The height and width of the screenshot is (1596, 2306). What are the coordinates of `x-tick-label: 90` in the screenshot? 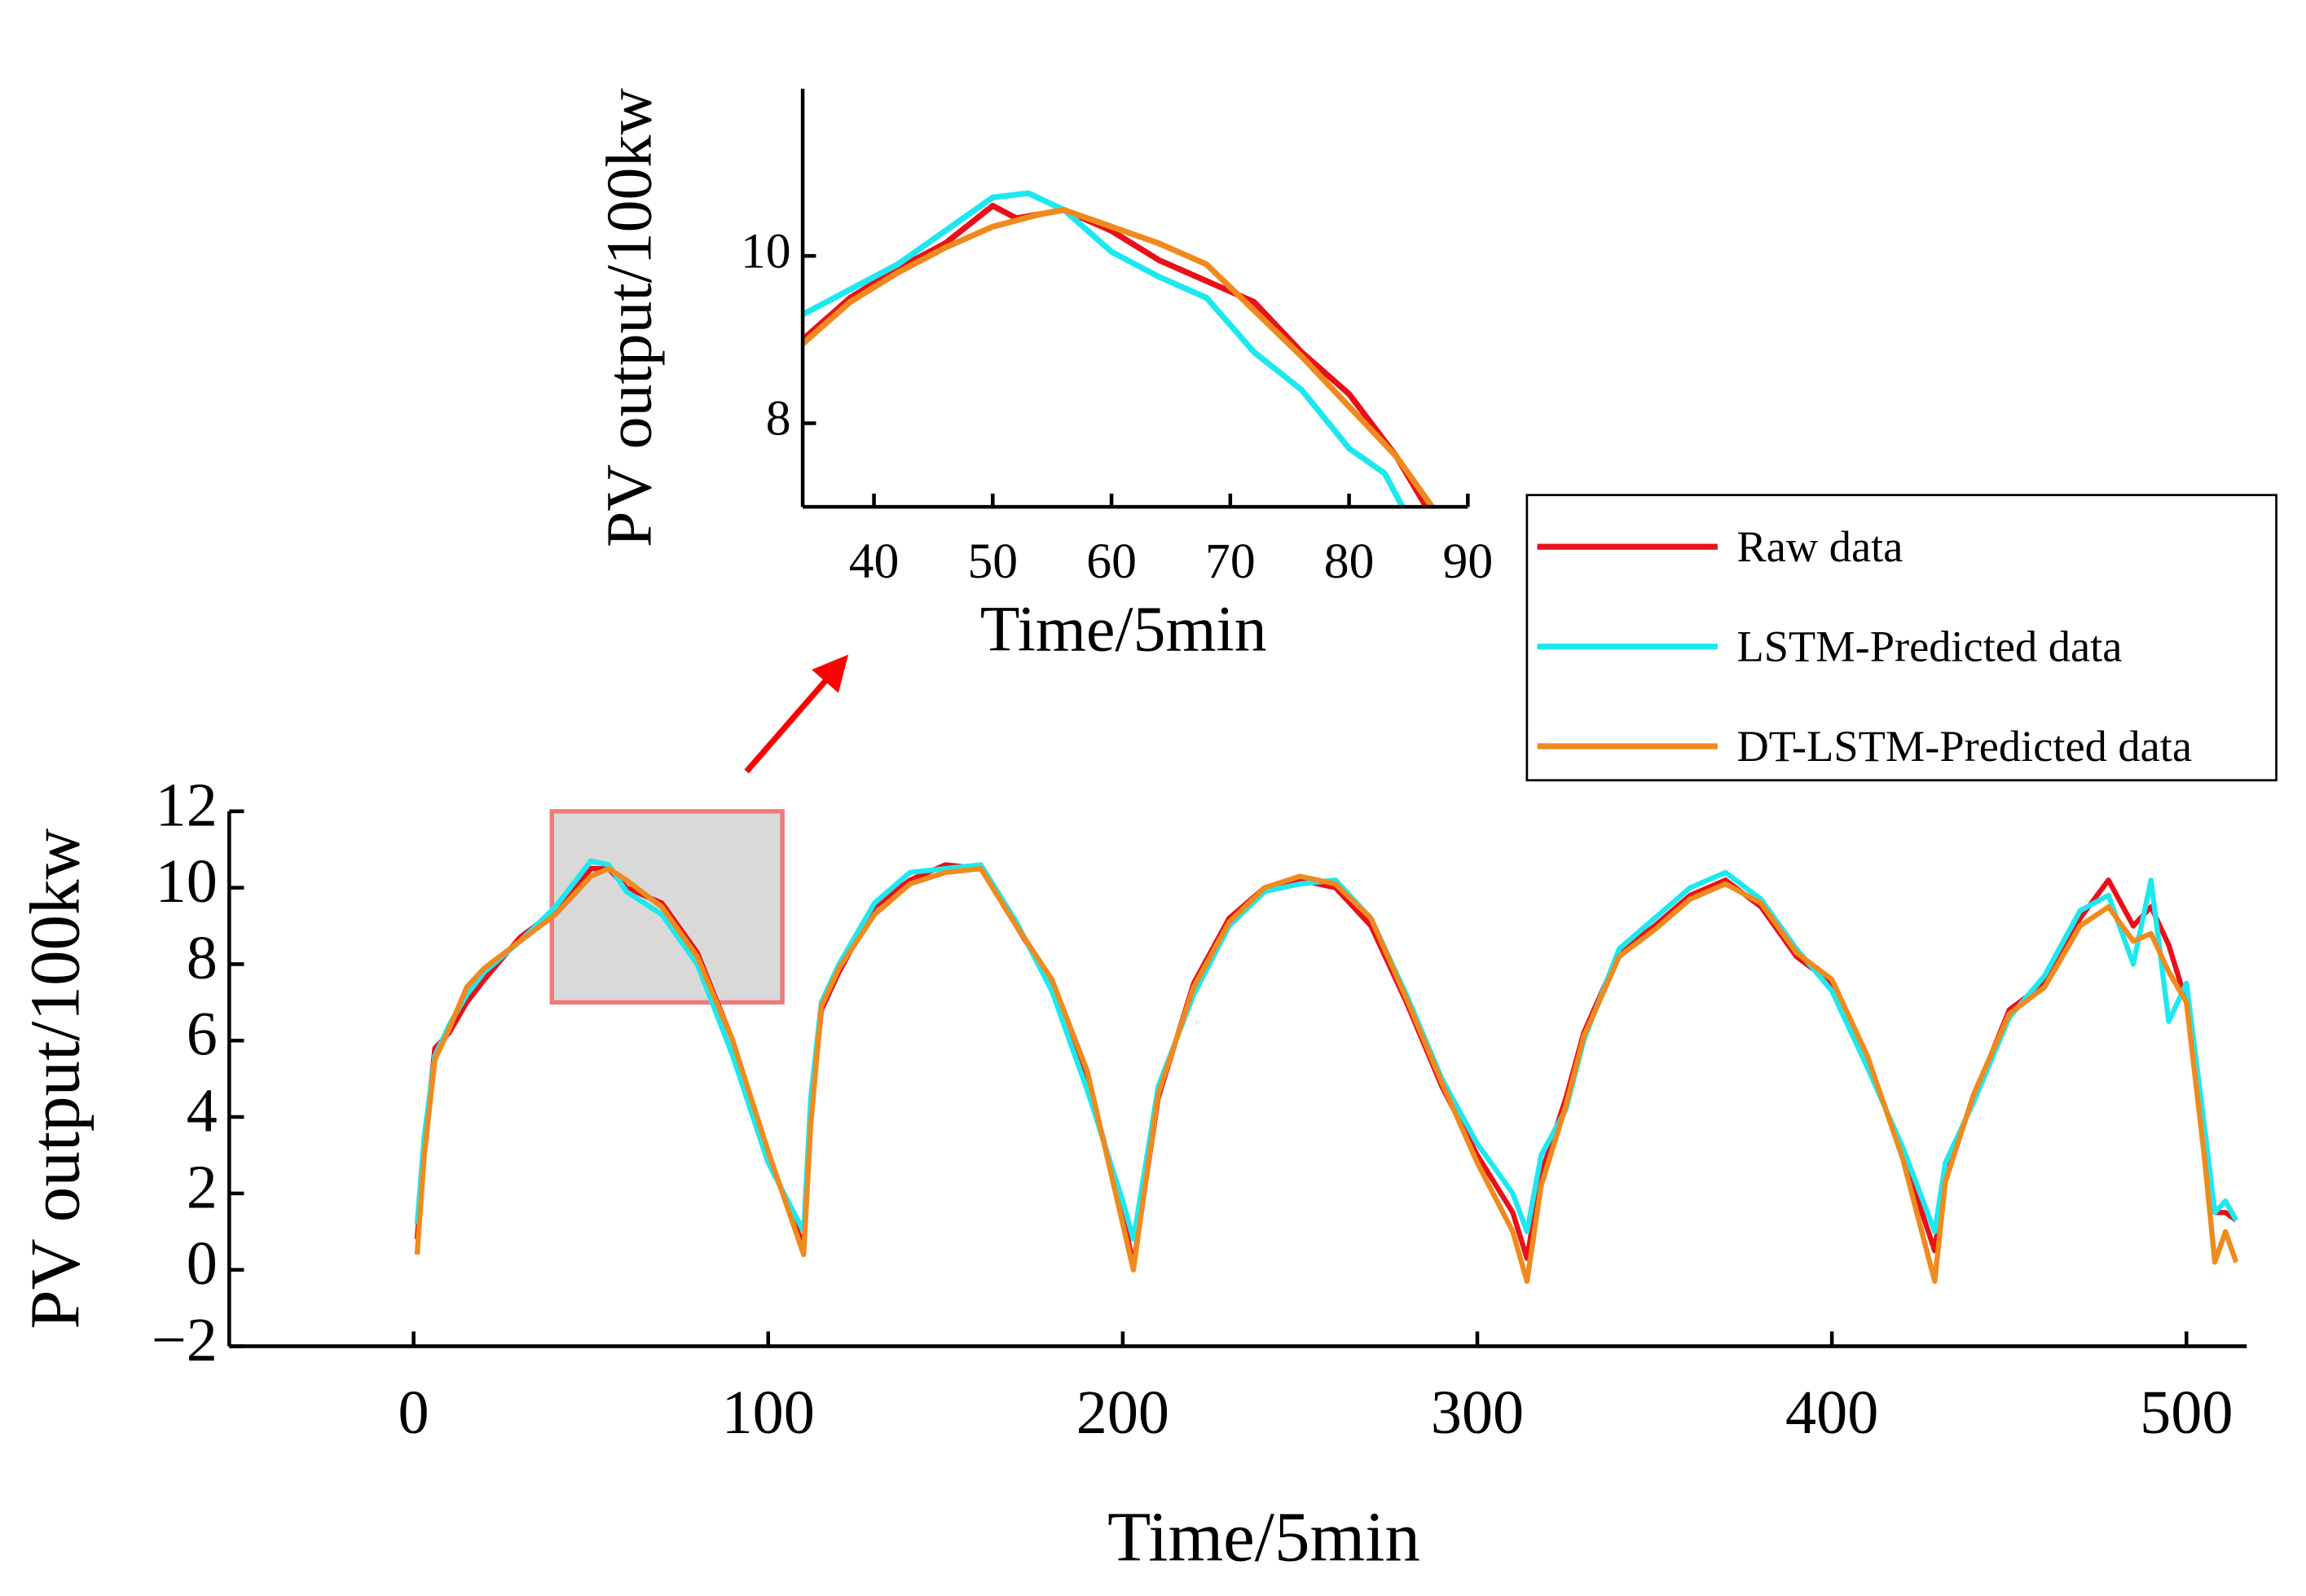 It's located at (1468, 561).